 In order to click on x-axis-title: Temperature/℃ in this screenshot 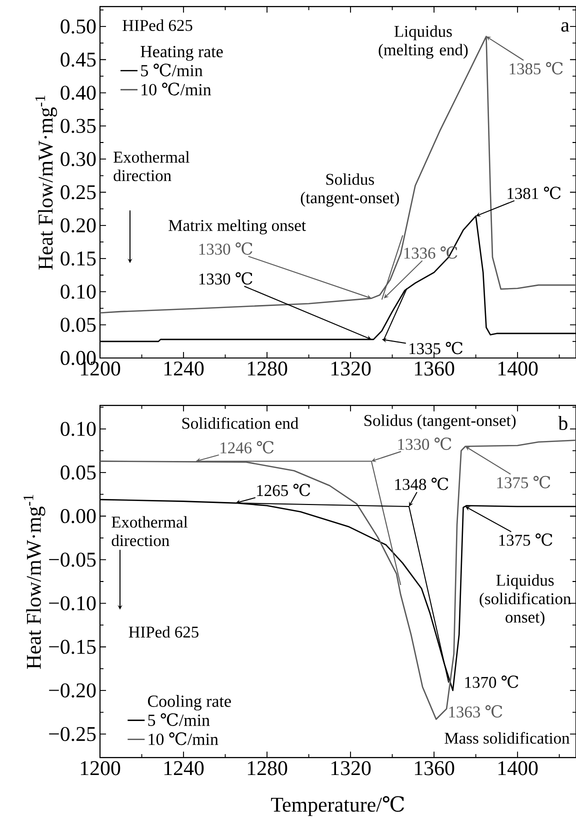, I will do `click(337, 806)`.